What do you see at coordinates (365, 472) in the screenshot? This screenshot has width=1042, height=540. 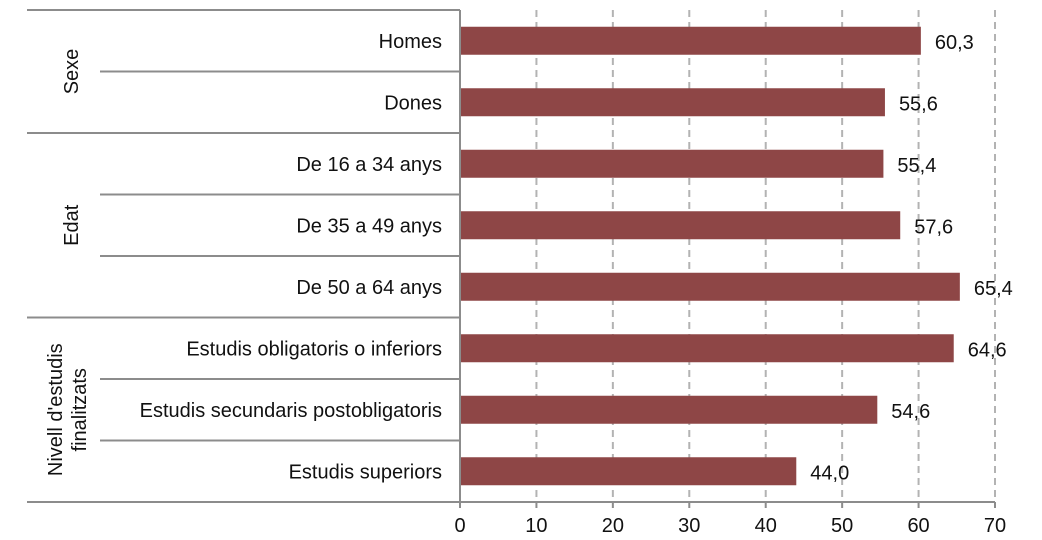 I see `category-label: Estudis superiors` at bounding box center [365, 472].